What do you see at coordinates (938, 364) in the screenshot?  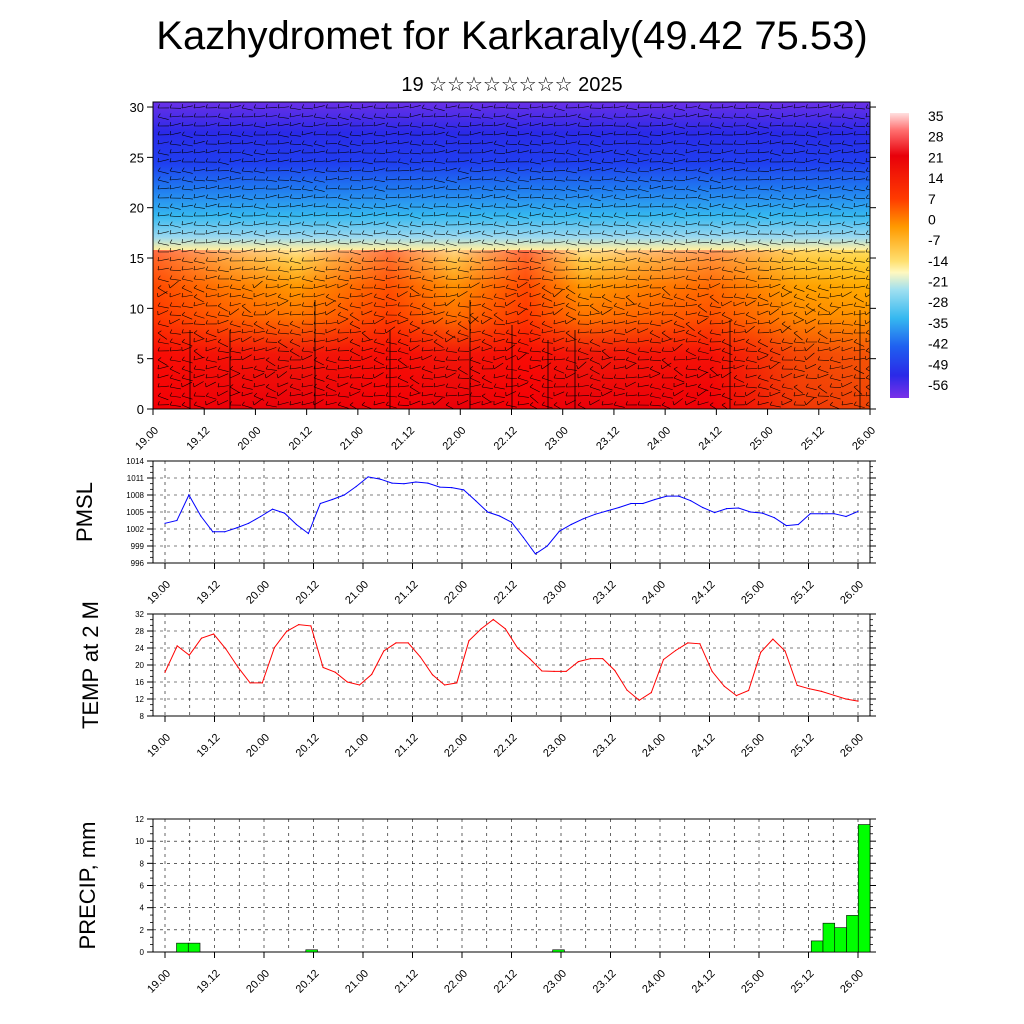 I see `colorbar-label: -49` at bounding box center [938, 364].